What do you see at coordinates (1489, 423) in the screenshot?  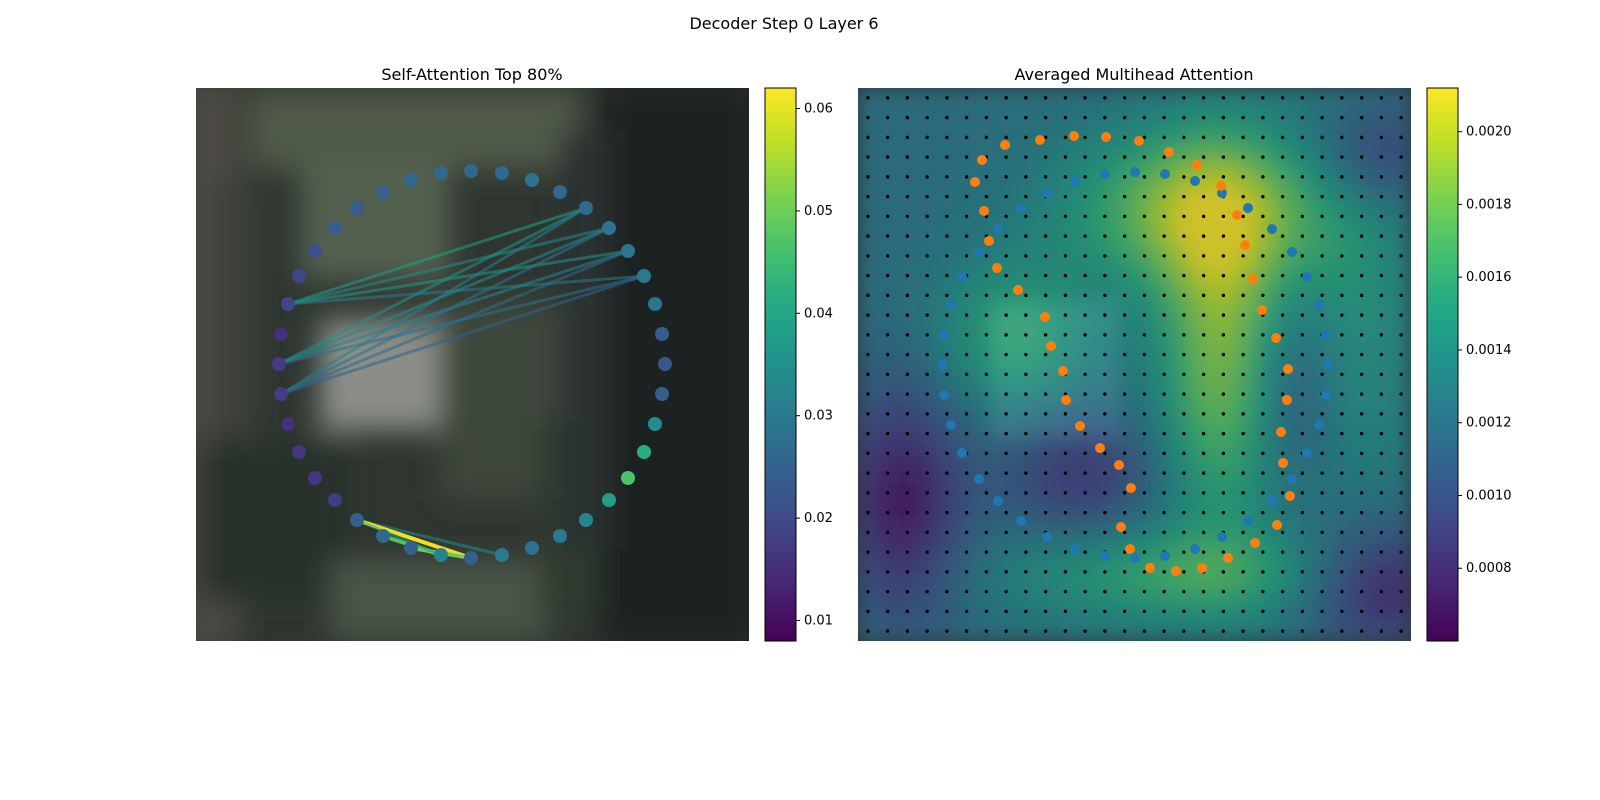 I see `right-colorbar-tick-label: 0.0012` at bounding box center [1489, 423].